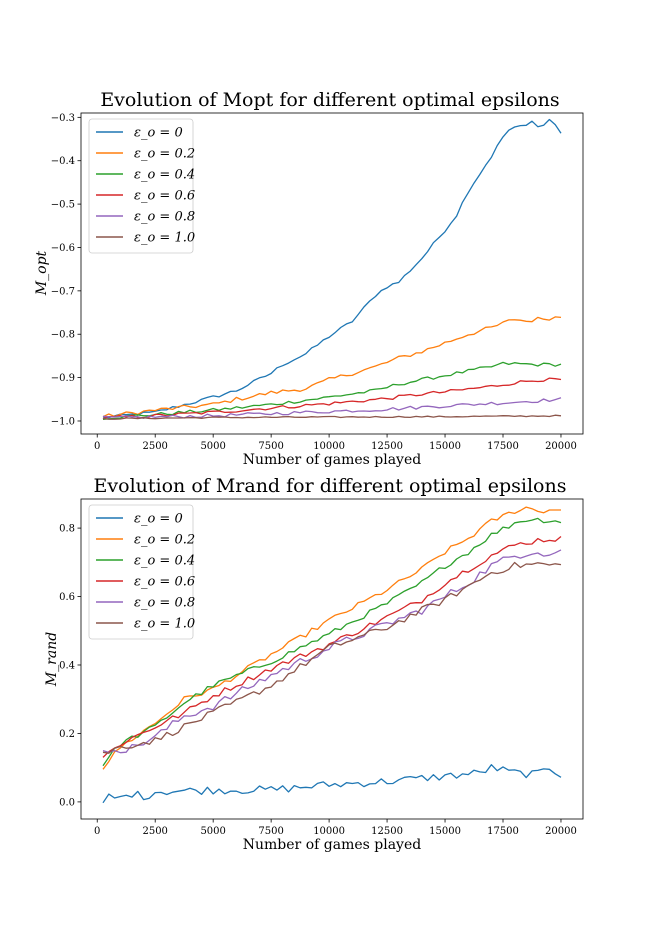 This screenshot has height=936, width=648. I want to click on y-tick-label: −0.9, so click(63, 378).